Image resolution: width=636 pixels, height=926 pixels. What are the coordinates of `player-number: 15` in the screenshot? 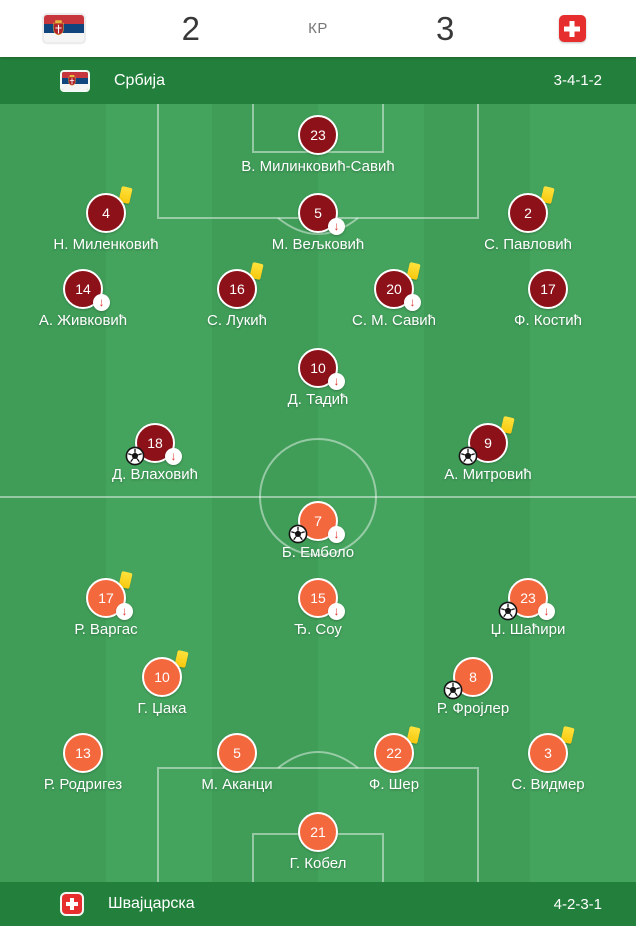 It's located at (318, 598).